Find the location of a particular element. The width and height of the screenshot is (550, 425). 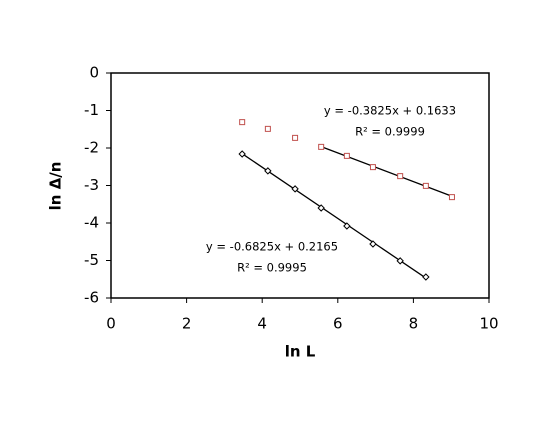

x-tick-label: 6 is located at coordinates (338, 324).